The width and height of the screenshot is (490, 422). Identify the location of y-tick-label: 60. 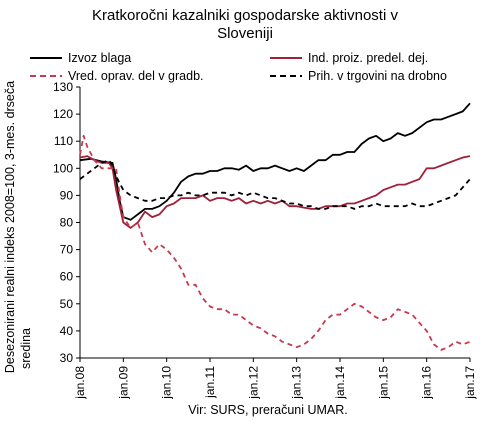
(67, 277).